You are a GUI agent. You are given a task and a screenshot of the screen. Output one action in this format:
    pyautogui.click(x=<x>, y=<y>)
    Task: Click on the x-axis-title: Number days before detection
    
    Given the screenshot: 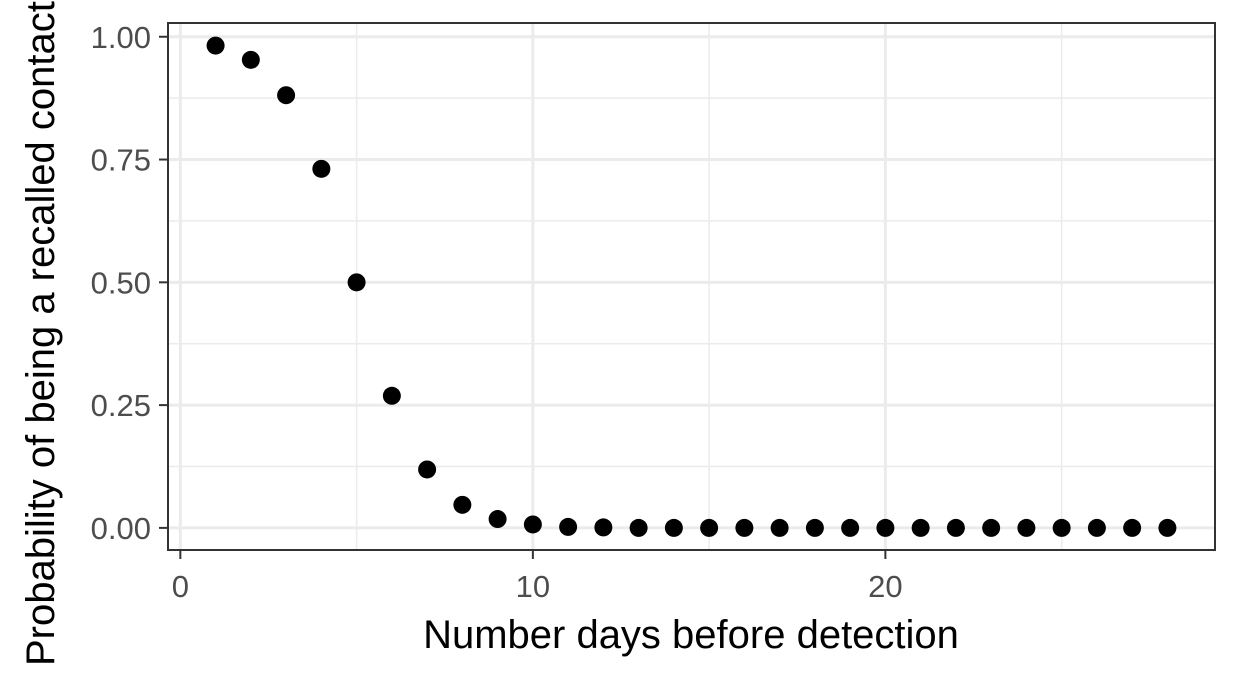 What is the action you would take?
    pyautogui.click(x=691, y=635)
    